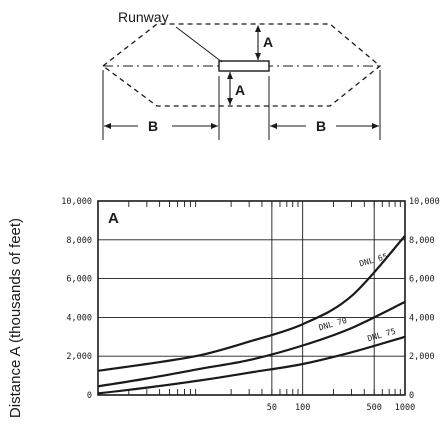  Describe the element at coordinates (230, 75) in the screenshot. I see `dim-a-bottom-arrow-up` at that location.